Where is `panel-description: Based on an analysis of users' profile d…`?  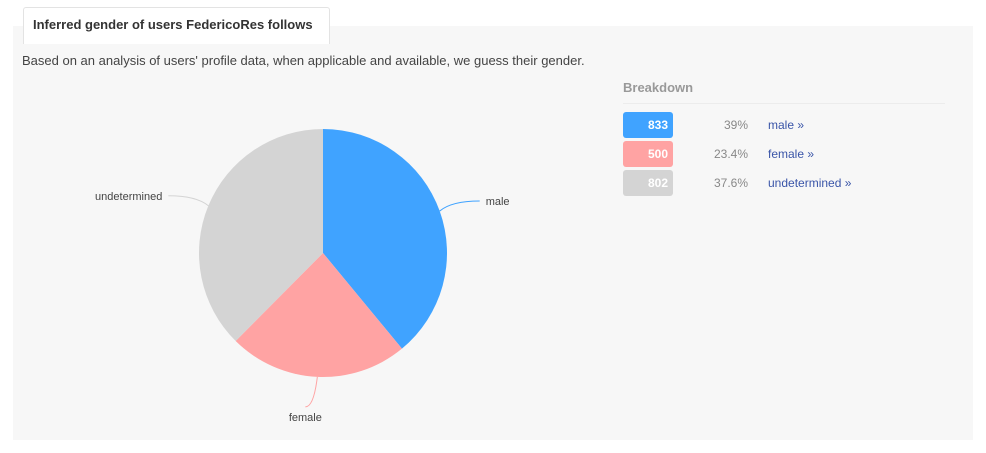 panel-description: Based on an analysis of users' profile d… is located at coordinates (303, 60).